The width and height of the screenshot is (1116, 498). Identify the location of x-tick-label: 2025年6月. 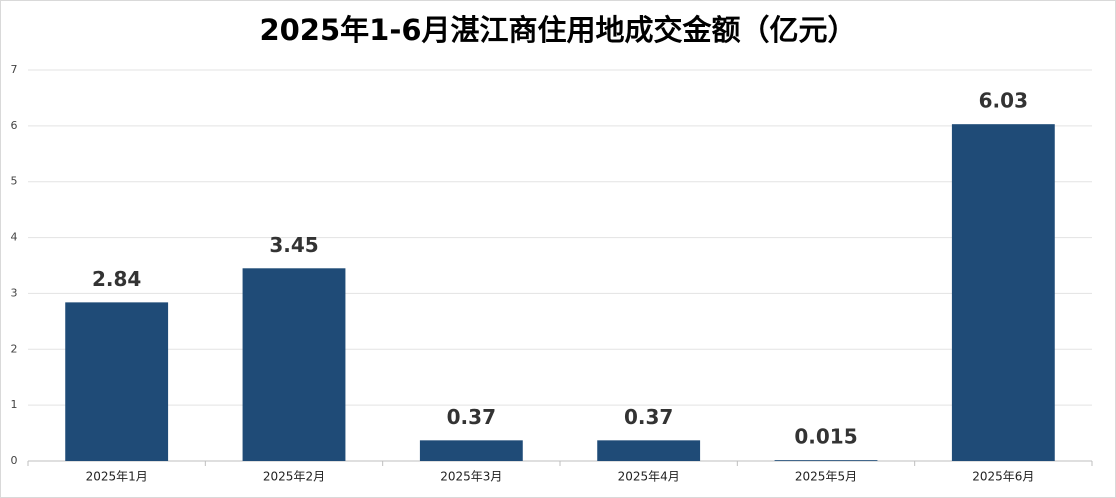
(1003, 477).